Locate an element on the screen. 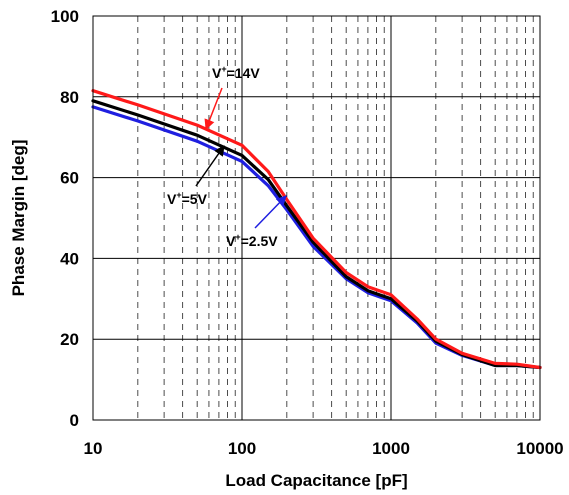  y-tick-label: 40 is located at coordinates (69, 258).